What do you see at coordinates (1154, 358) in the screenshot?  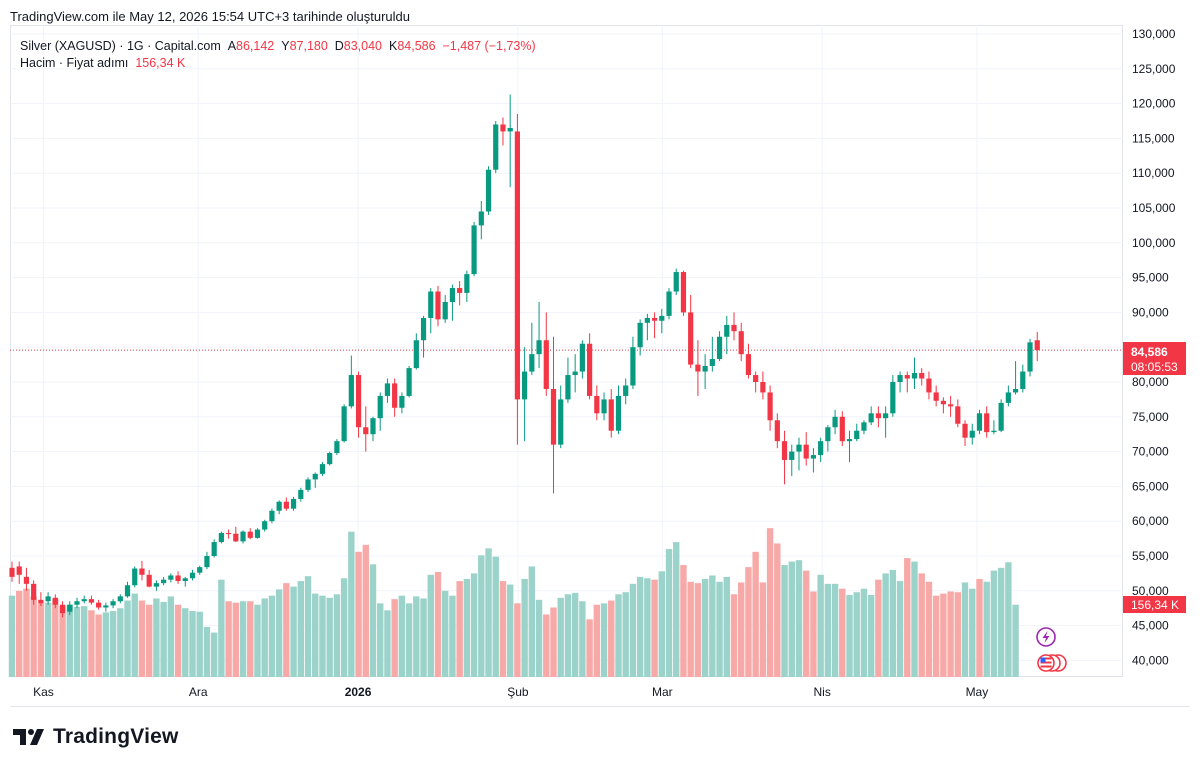 I see `price-tag-box` at bounding box center [1154, 358].